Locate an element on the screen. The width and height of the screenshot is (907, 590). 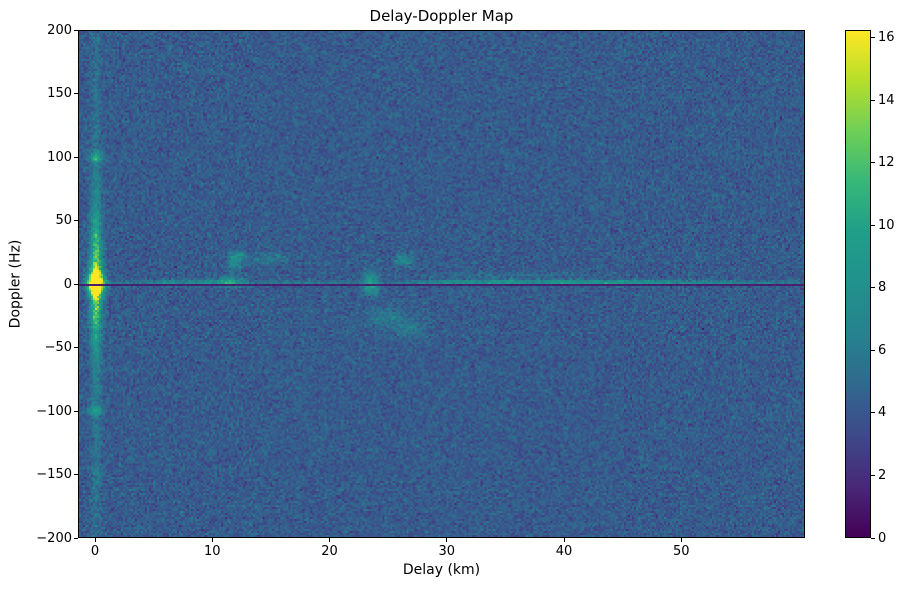
x-tick-label: 10 is located at coordinates (212, 551).